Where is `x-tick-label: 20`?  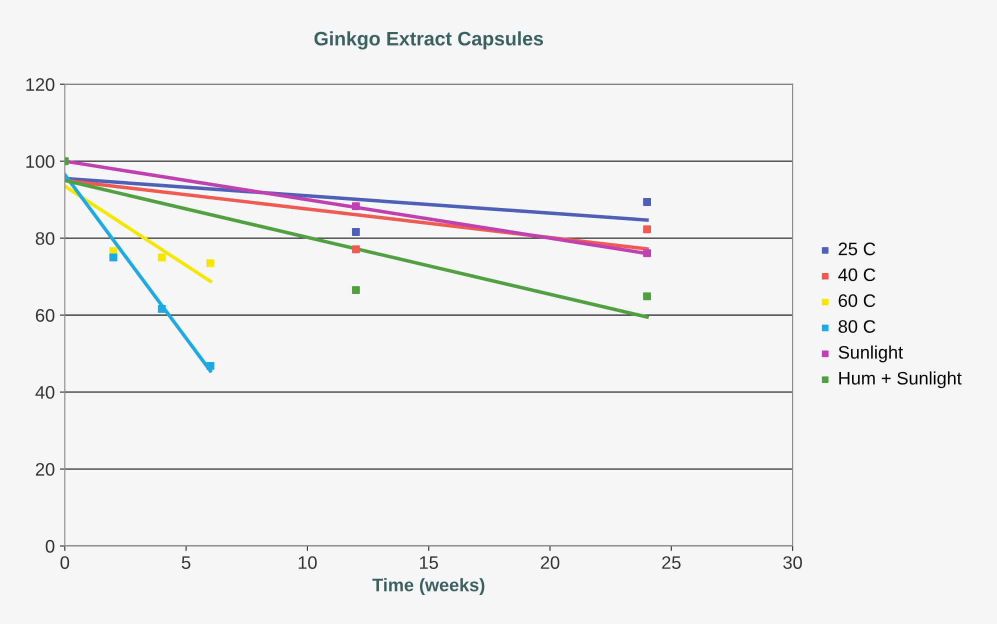
x-tick-label: 20 is located at coordinates (550, 562).